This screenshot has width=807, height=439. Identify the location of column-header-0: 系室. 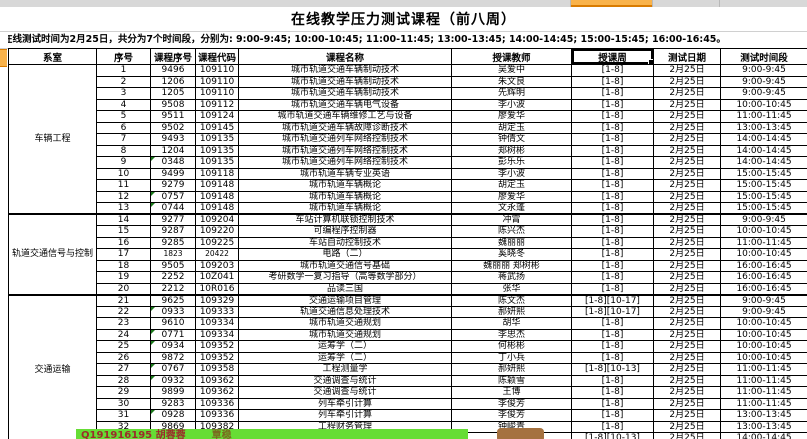
(52, 56).